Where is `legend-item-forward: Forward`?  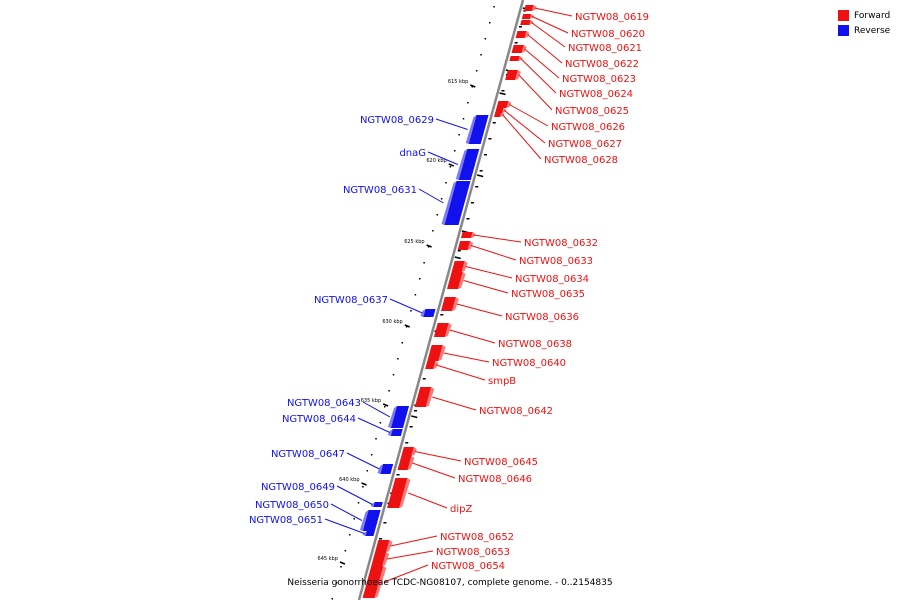 legend-item-forward: Forward is located at coordinates (864, 15).